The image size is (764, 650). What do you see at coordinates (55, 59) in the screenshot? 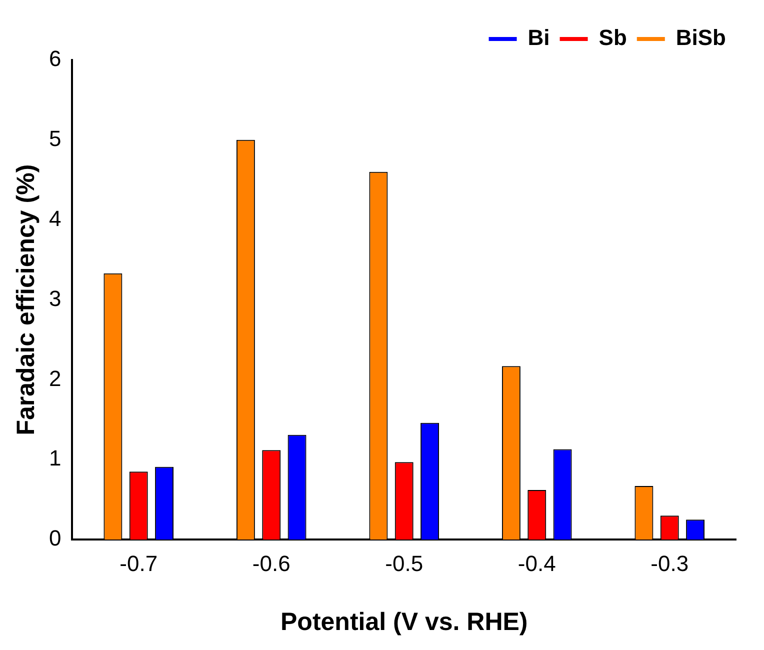
I see `y-tick-label: 6` at bounding box center [55, 59].